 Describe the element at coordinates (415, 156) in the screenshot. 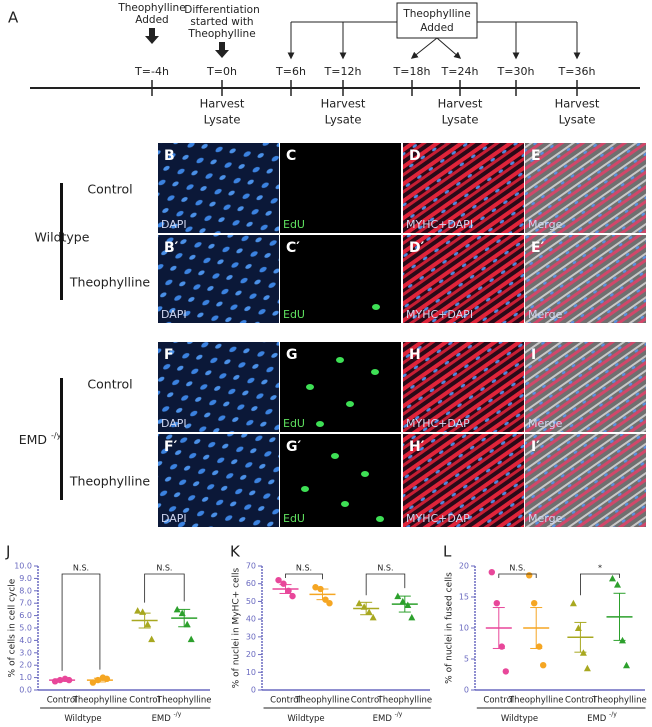

I see `panel-letter: D` at that location.